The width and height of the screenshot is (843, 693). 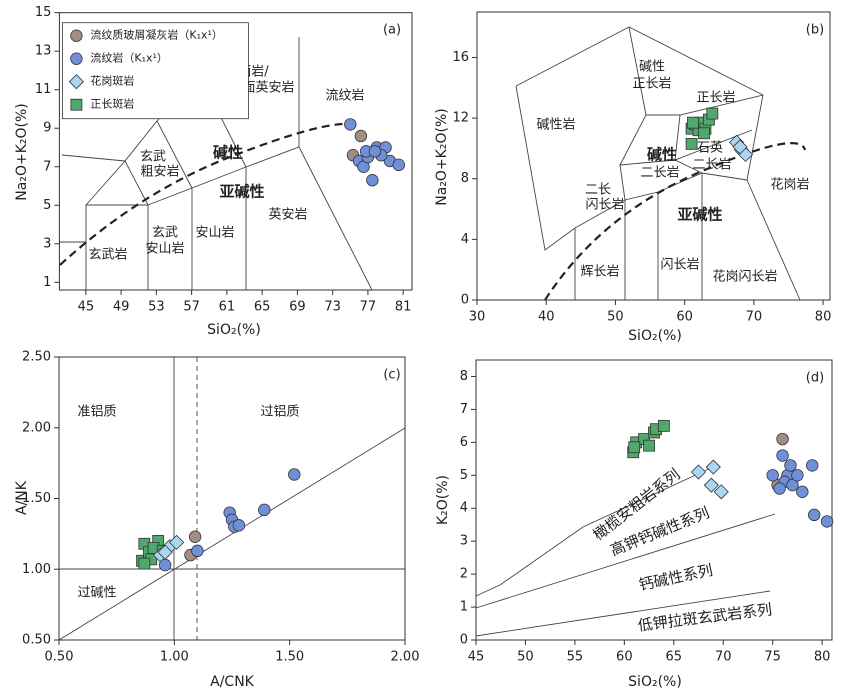 What do you see at coordinates (443, 500) in the screenshot?
I see `y-axis-label: K₂O(%)` at bounding box center [443, 500].